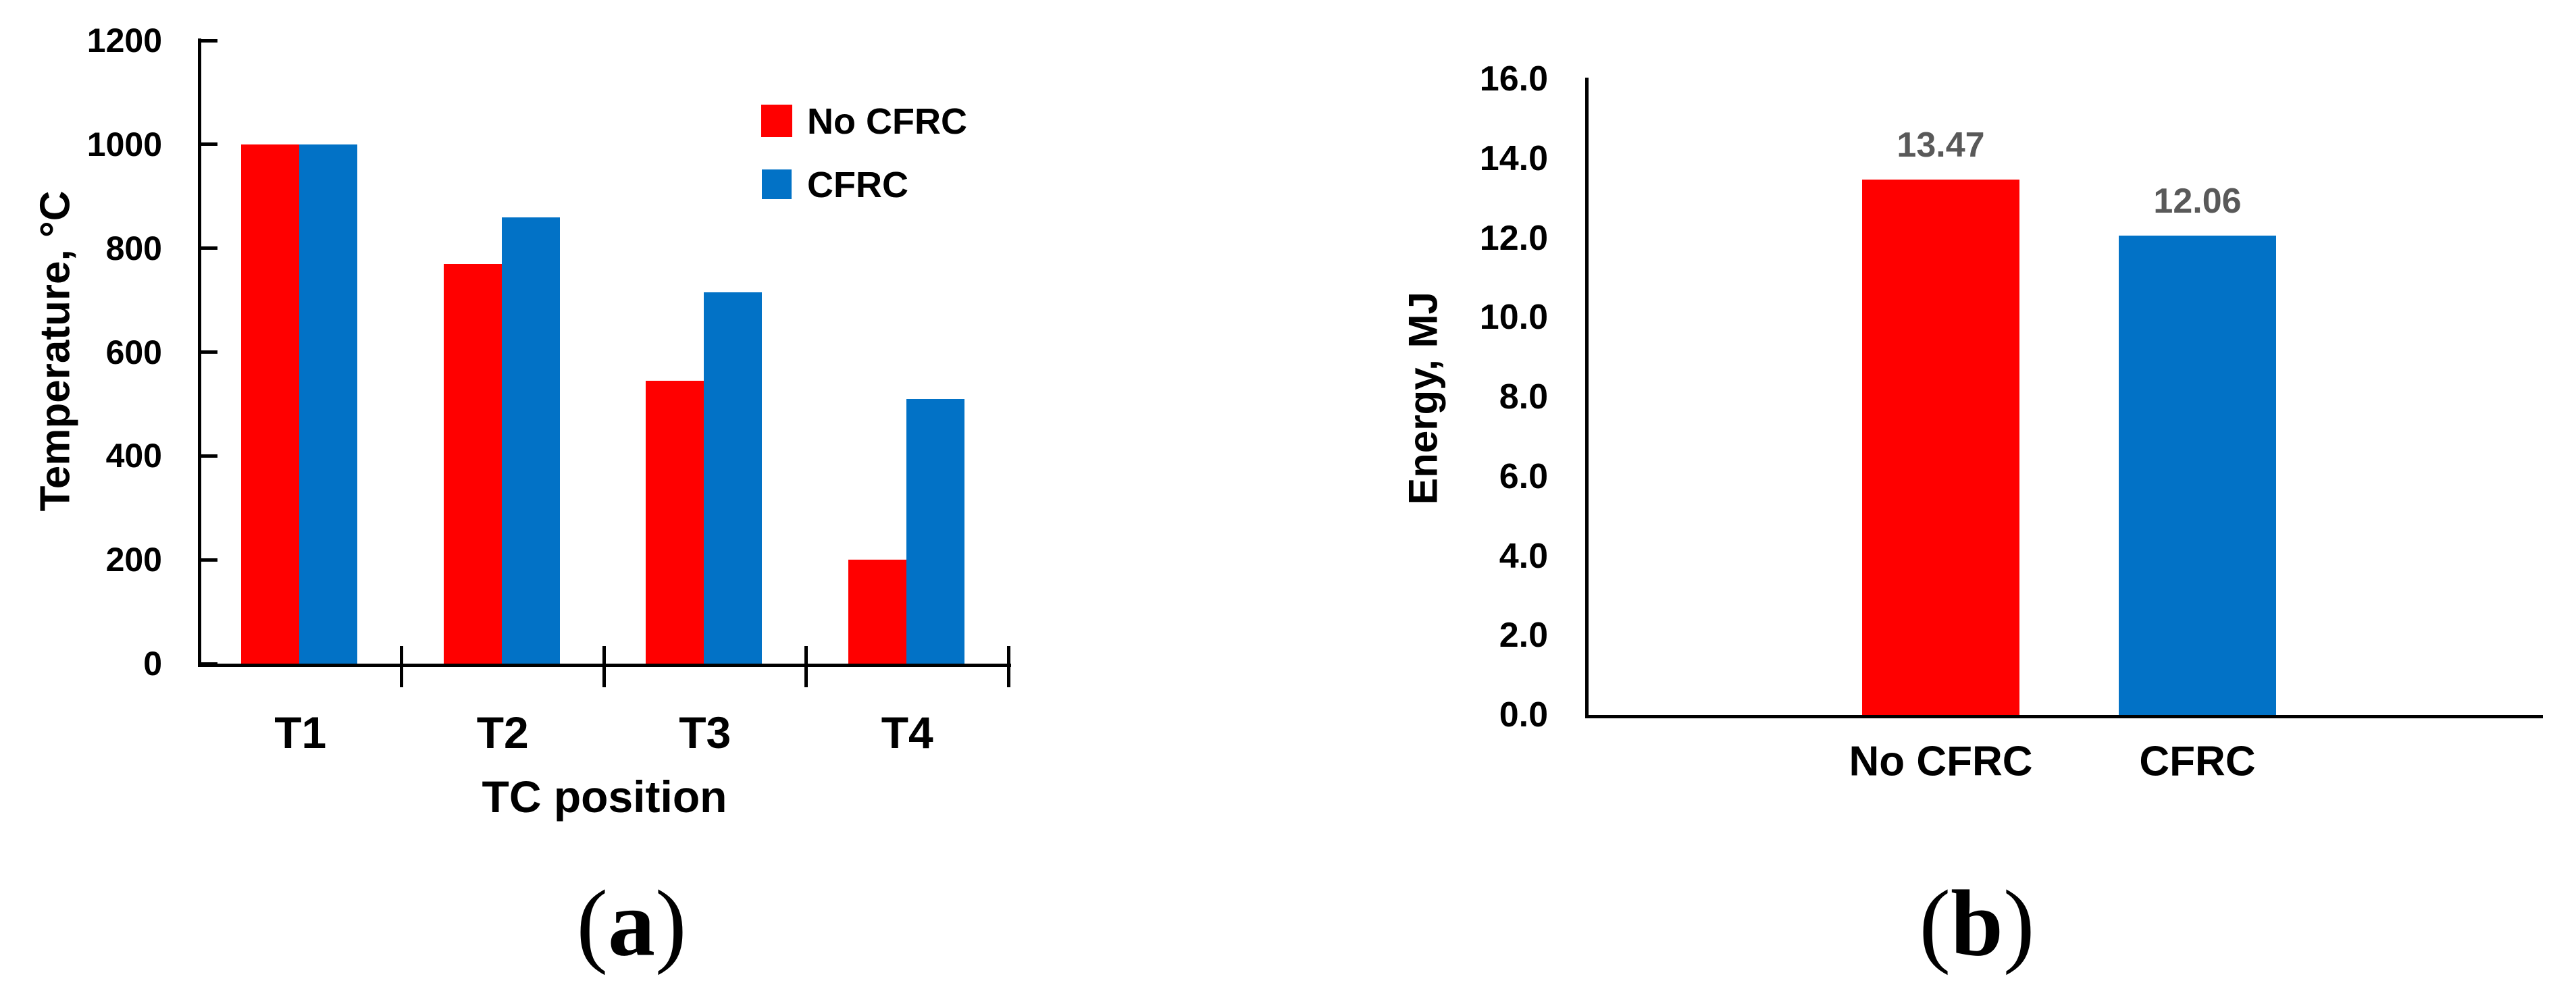 Image resolution: width=2576 pixels, height=987 pixels. What do you see at coordinates (777, 184) in the screenshot?
I see `legend-swatch-cfrc` at bounding box center [777, 184].